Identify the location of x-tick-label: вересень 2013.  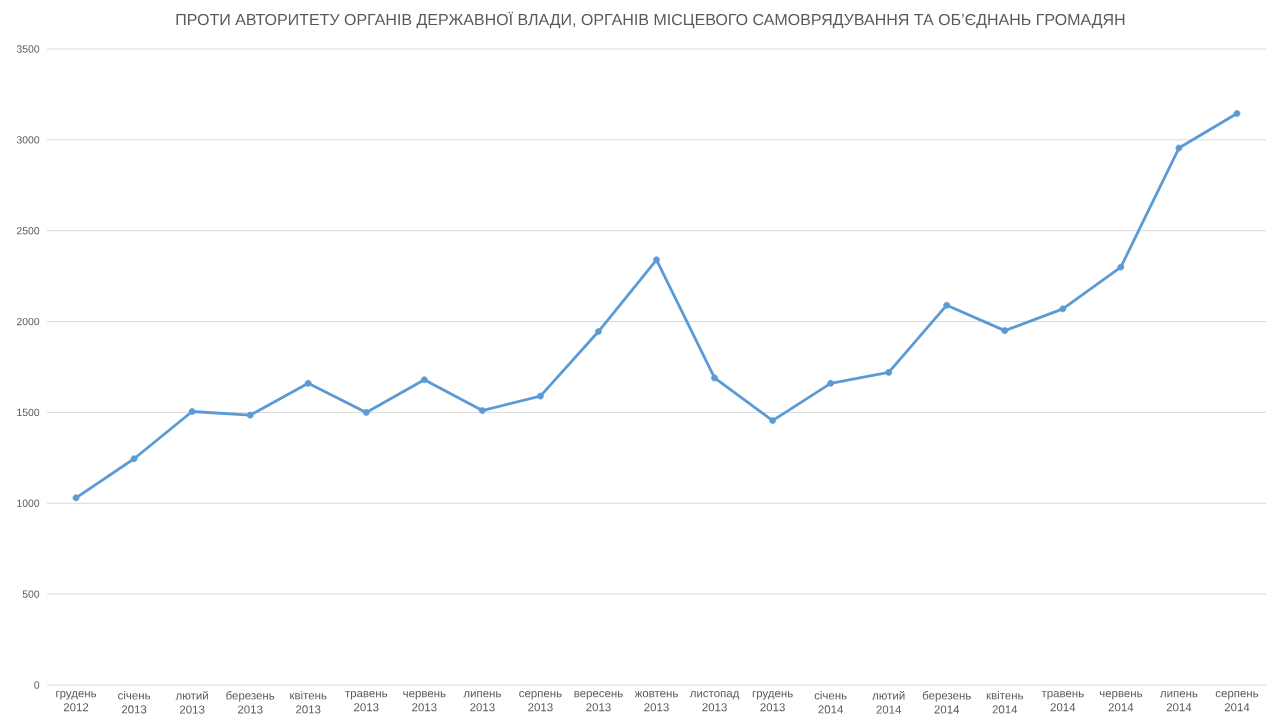
(598, 701).